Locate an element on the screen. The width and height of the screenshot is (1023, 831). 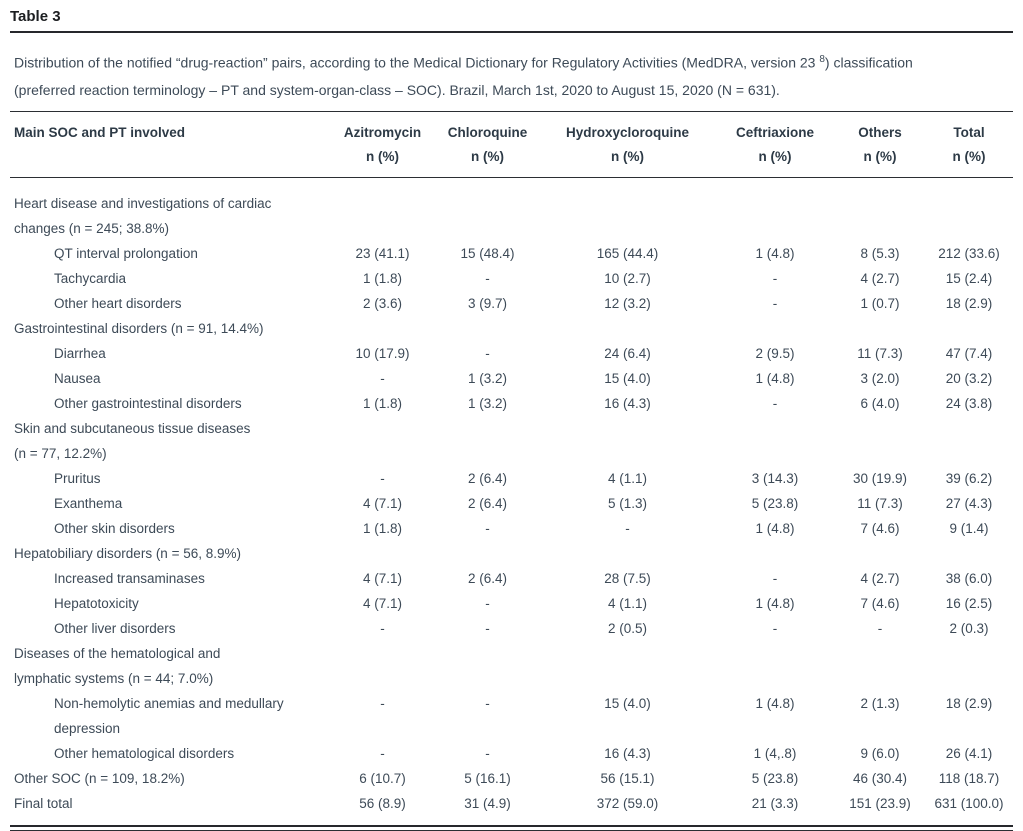
value-cell: 24 (6.4) is located at coordinates (627, 353).